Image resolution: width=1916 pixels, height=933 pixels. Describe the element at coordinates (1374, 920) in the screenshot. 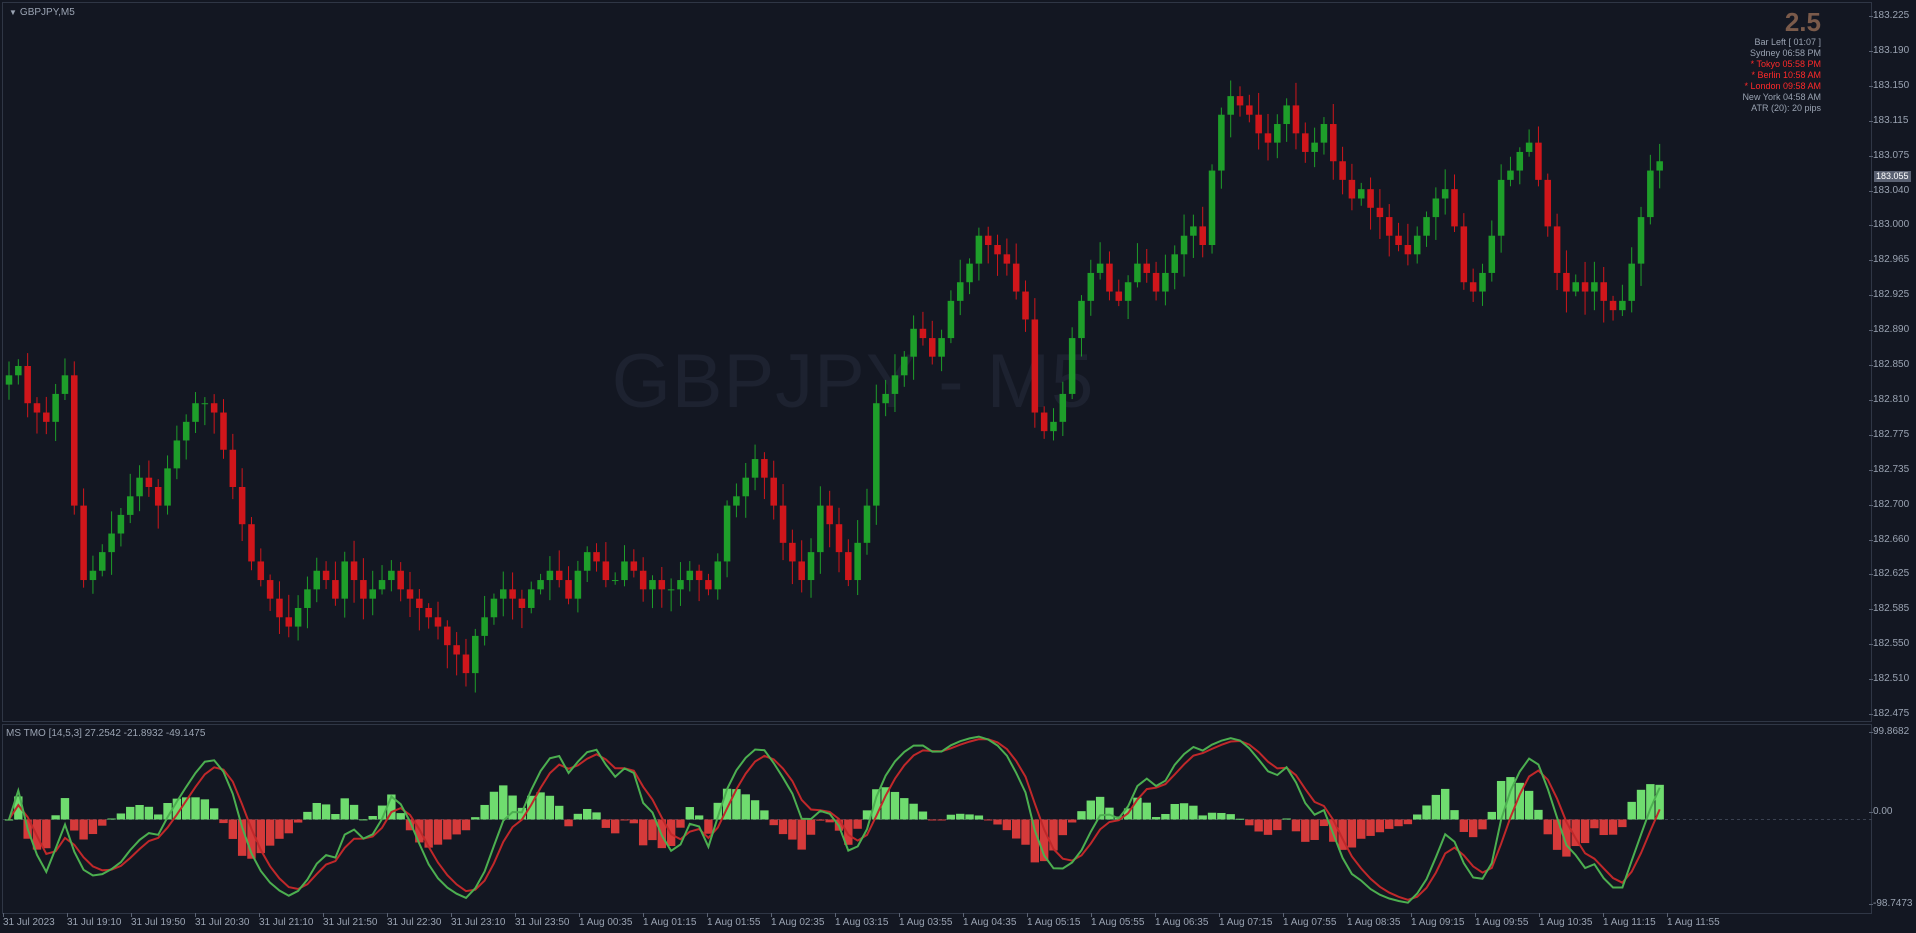

I see `time-tick-label: 1 Aug 08:35` at that location.